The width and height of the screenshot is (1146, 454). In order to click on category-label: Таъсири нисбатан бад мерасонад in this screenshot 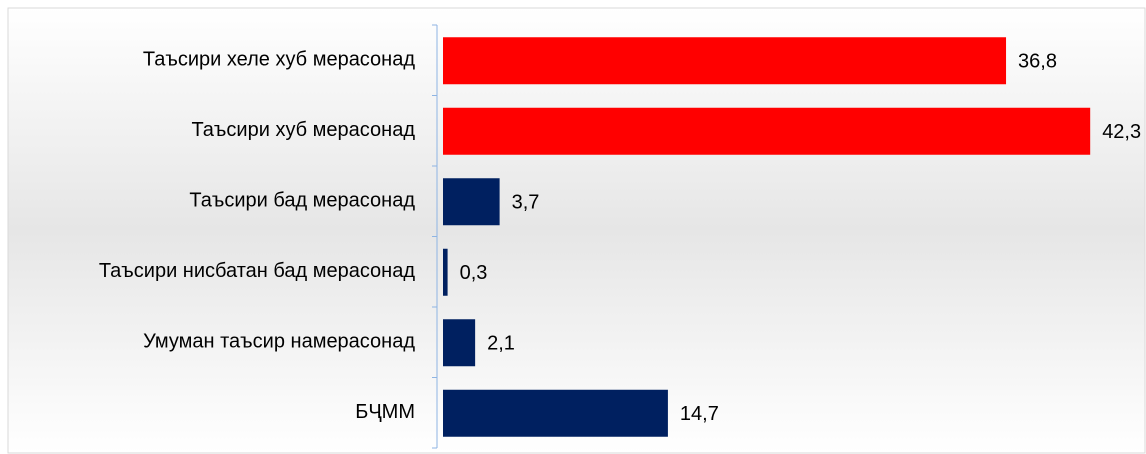, I will do `click(257, 271)`.